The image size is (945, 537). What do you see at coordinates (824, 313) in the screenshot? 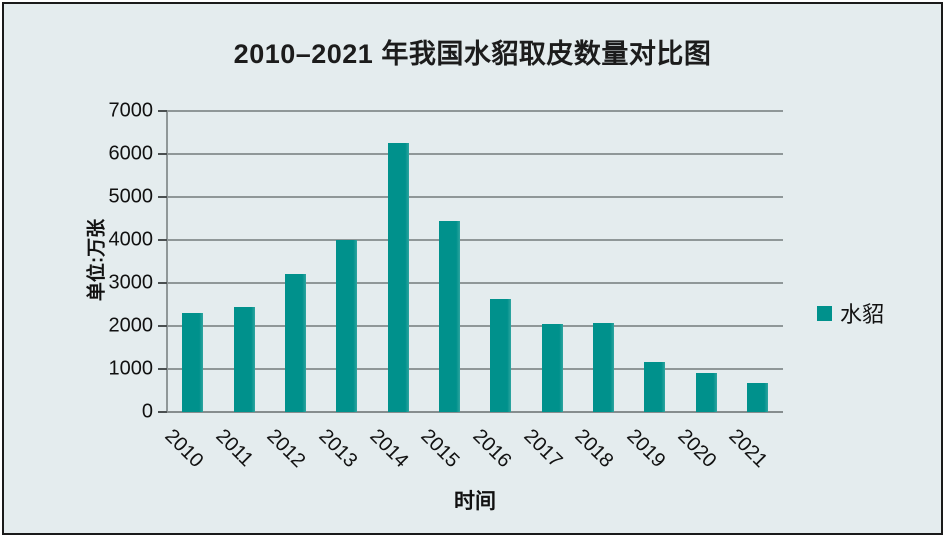
I see `legend-swatch-icon` at bounding box center [824, 313].